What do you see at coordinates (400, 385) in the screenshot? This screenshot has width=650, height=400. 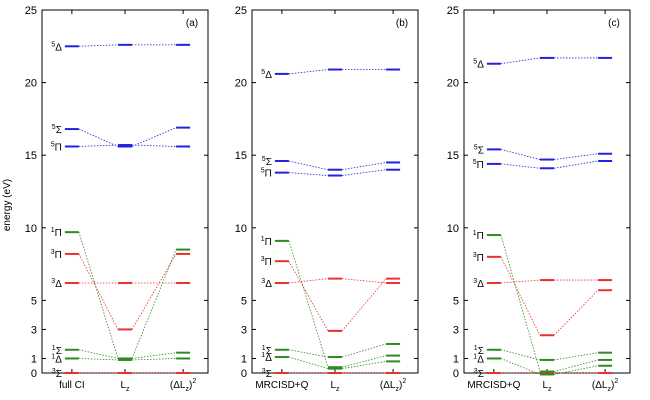 I see `category-rest: )` at bounding box center [400, 385].